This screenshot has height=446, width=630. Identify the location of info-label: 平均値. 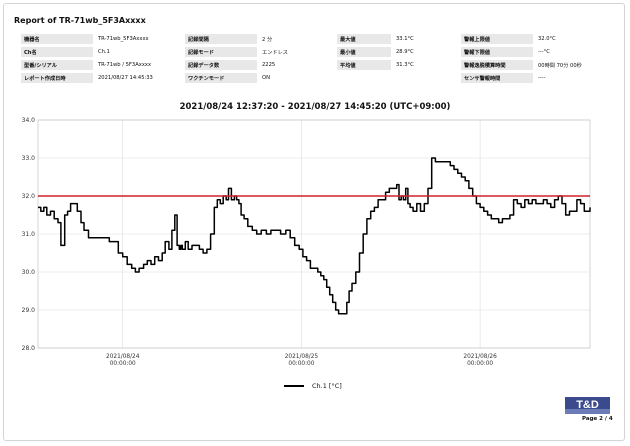
(364, 65).